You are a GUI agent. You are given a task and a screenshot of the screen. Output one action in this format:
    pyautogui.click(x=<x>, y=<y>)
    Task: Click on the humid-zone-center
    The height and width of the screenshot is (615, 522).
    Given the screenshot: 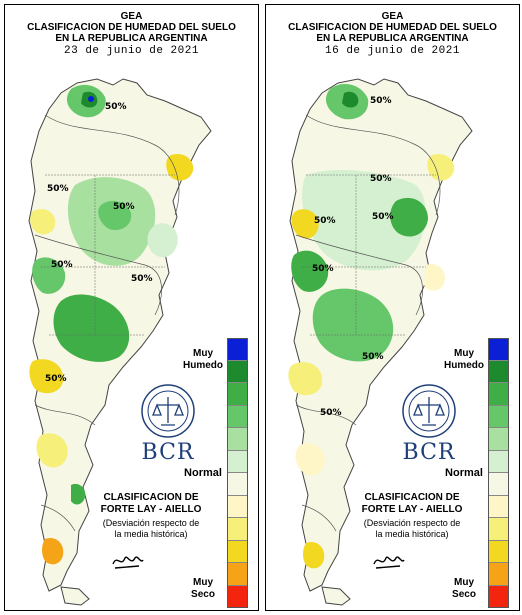 What is the action you would take?
    pyautogui.click(x=364, y=220)
    